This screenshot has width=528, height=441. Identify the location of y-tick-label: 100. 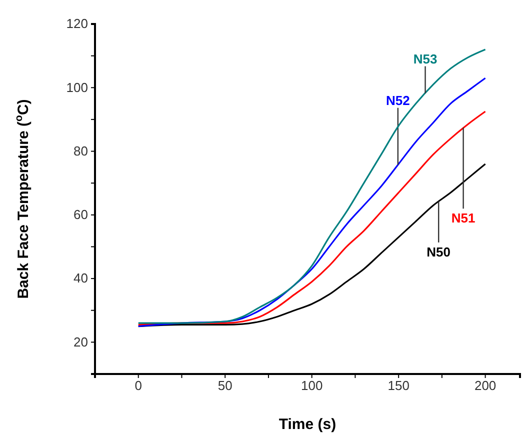
(77, 87).